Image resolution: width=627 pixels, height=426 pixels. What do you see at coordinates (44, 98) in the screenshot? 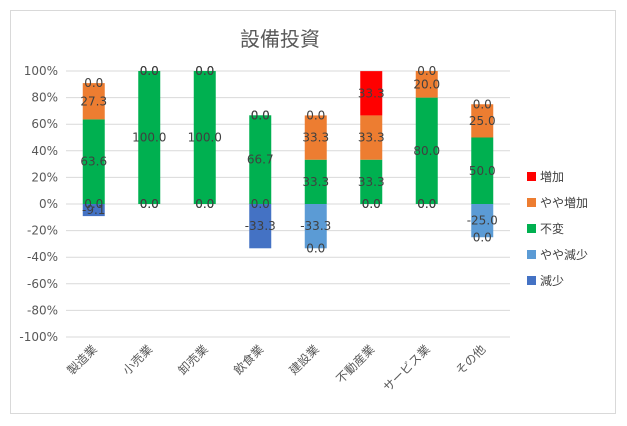
I see `y-tick-label: 80%` at bounding box center [44, 98].